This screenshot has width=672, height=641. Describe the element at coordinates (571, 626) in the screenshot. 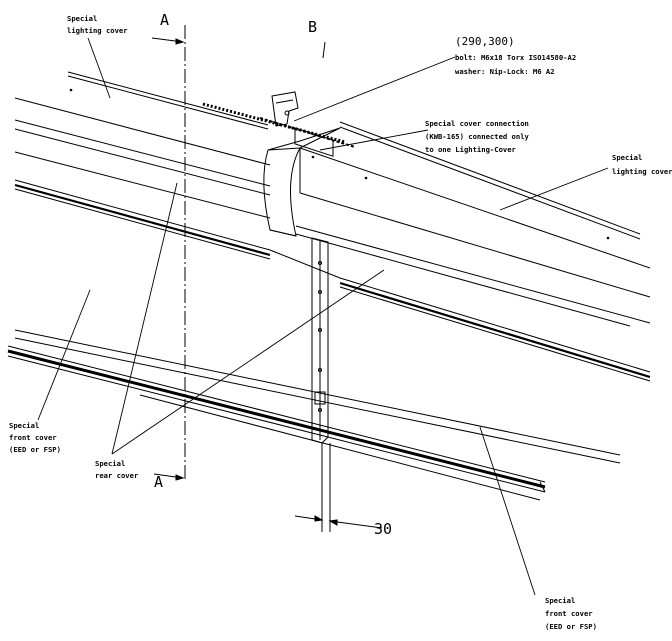

I see `front-cover-right-line-3: (EED or FSP)` at that location.